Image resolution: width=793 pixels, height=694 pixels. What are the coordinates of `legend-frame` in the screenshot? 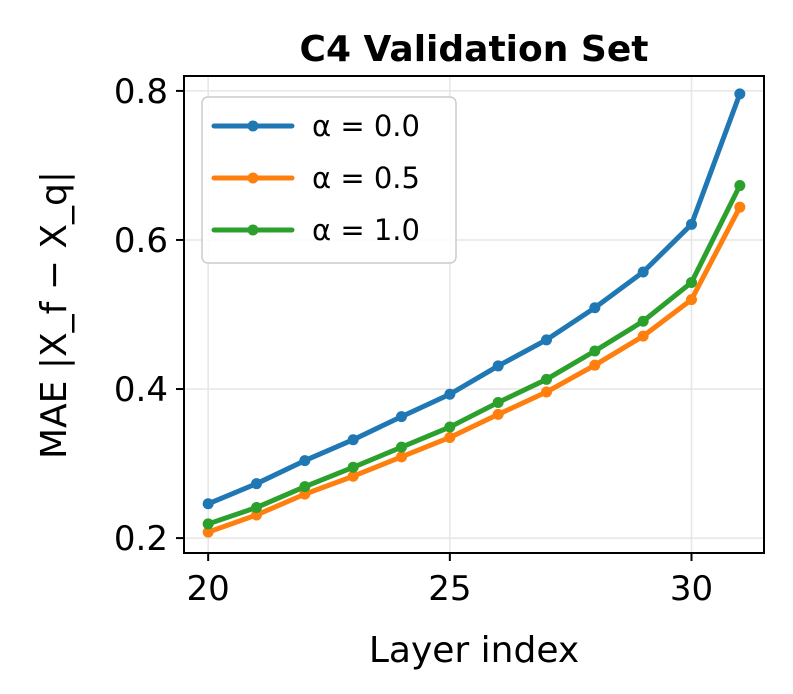 It's located at (329, 180).